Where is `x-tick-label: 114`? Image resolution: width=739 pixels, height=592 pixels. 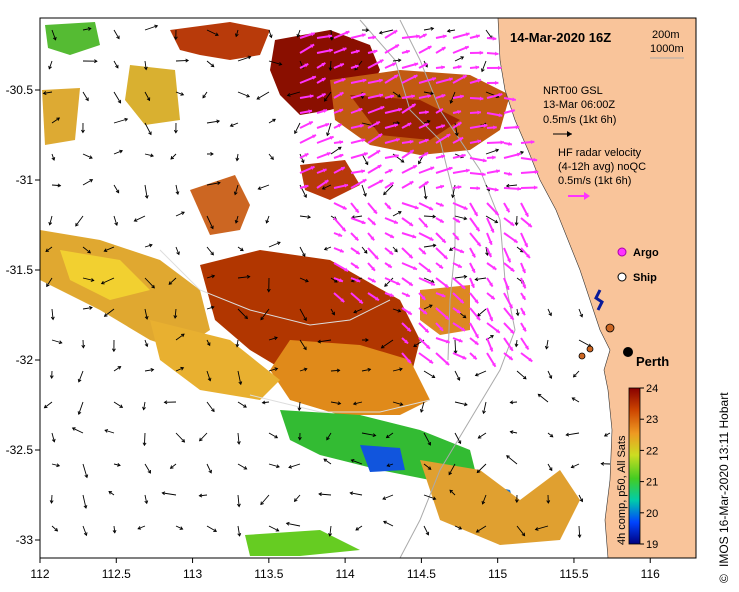
x-tick-label: 114 is located at coordinates (345, 574).